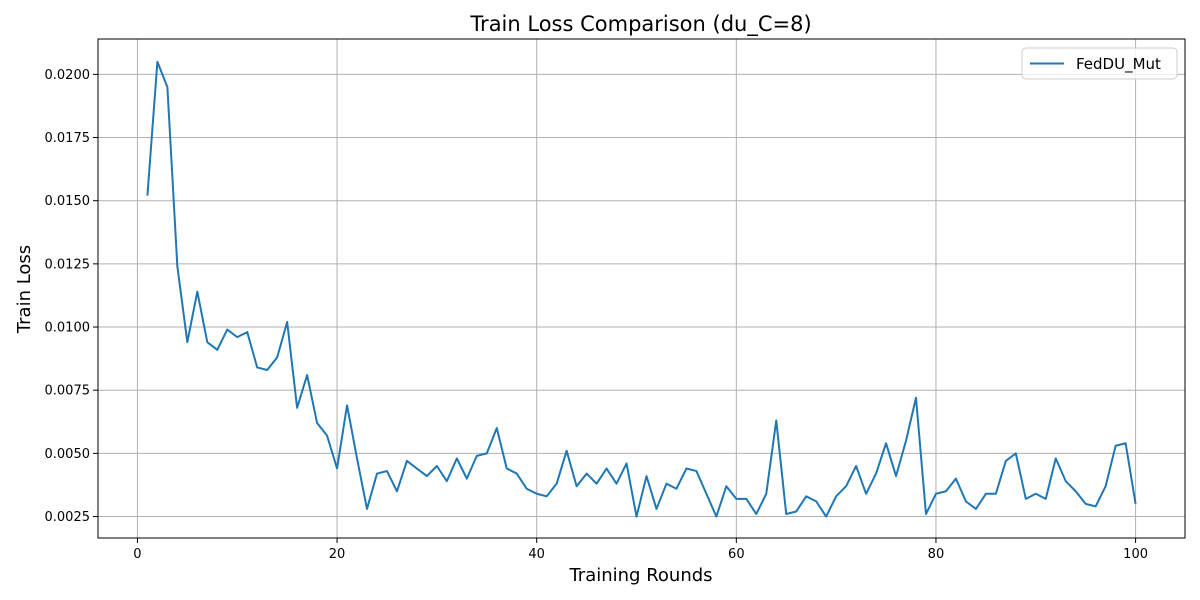  I want to click on y-tick-label: 0.0025, so click(68, 517).